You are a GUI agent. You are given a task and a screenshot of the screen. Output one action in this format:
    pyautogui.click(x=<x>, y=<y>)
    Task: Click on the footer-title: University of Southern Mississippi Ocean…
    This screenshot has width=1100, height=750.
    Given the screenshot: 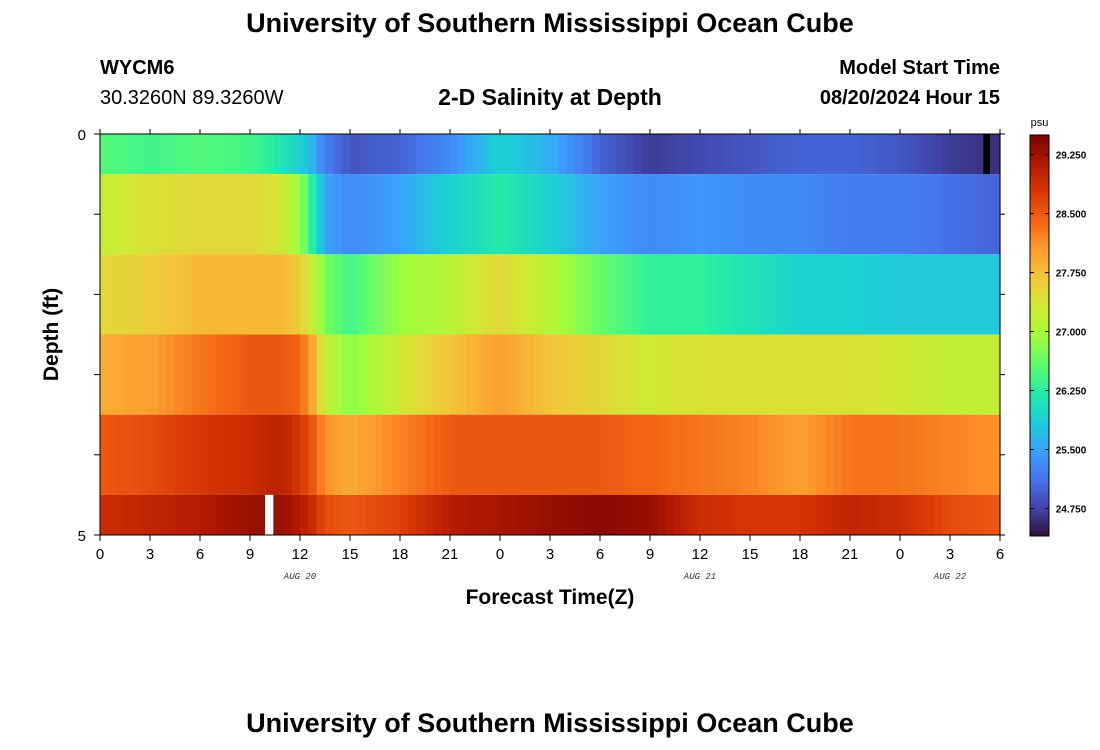 What is the action you would take?
    pyautogui.click(x=550, y=723)
    